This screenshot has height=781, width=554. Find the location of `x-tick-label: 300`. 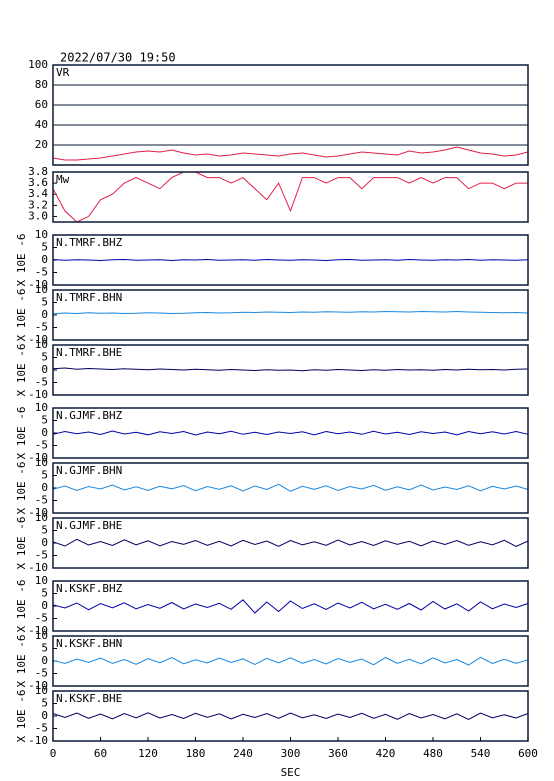

x-tick-label: 300 is located at coordinates (291, 753).